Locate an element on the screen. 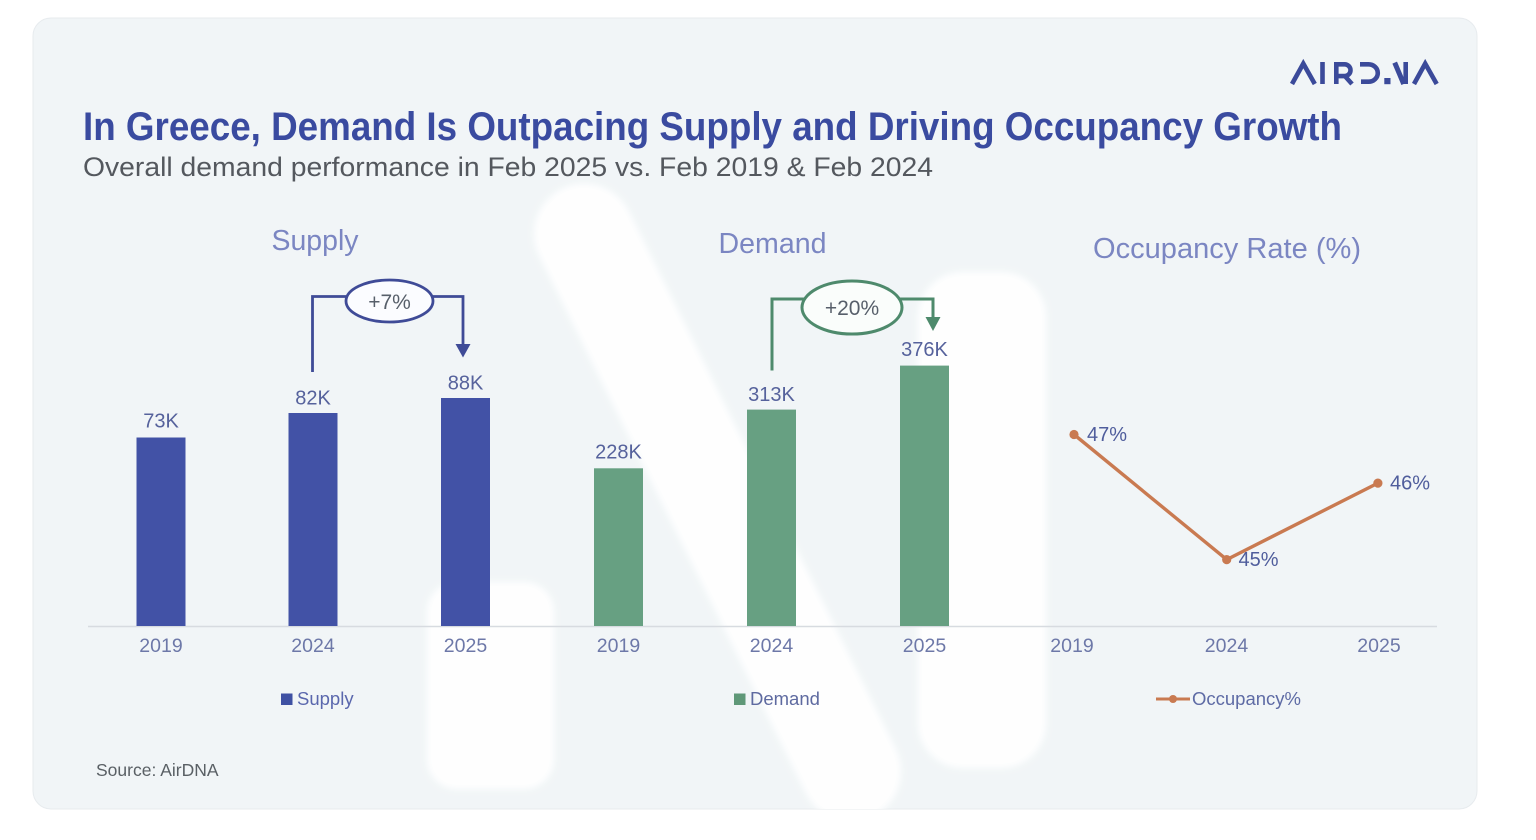  svg-text: 47% is located at coordinates (1107, 435).